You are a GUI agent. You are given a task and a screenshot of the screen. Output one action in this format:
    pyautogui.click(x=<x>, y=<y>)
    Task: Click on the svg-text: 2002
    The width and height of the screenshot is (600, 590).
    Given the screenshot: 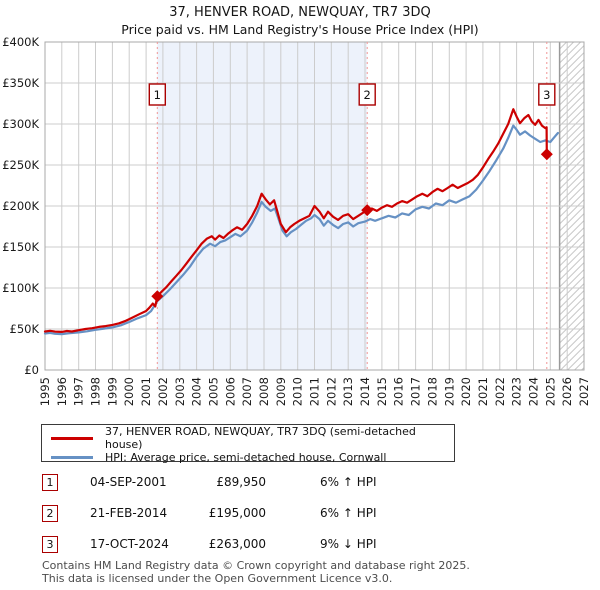 What is the action you would take?
    pyautogui.click(x=163, y=391)
    